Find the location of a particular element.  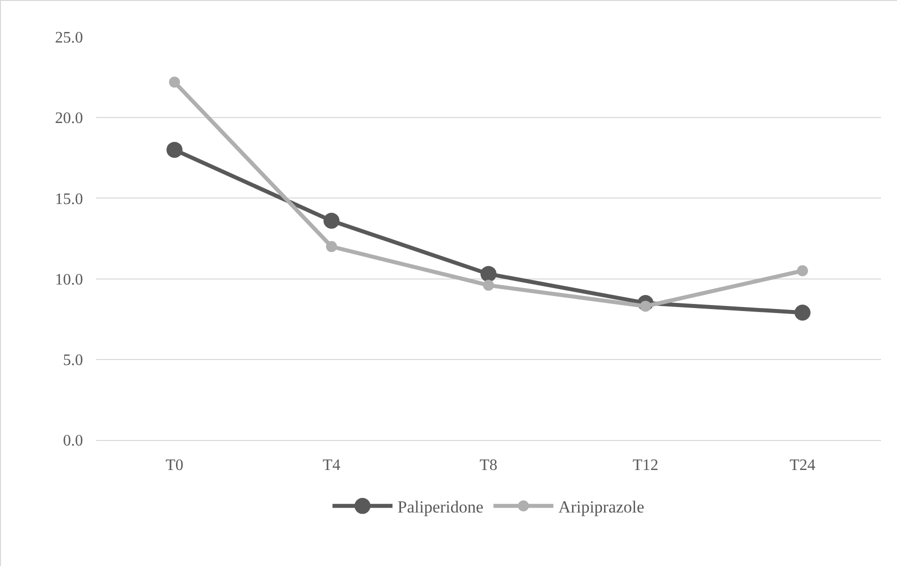

y-tick-label: 10.0 is located at coordinates (69, 279).